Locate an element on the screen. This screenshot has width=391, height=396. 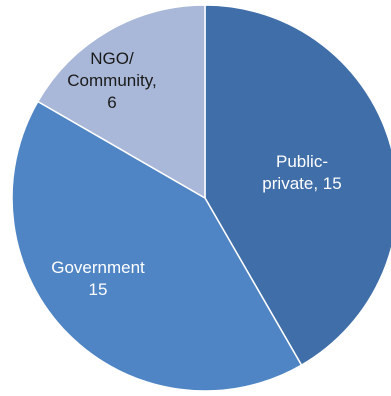
pie-label-line: Community, is located at coordinates (111, 80).